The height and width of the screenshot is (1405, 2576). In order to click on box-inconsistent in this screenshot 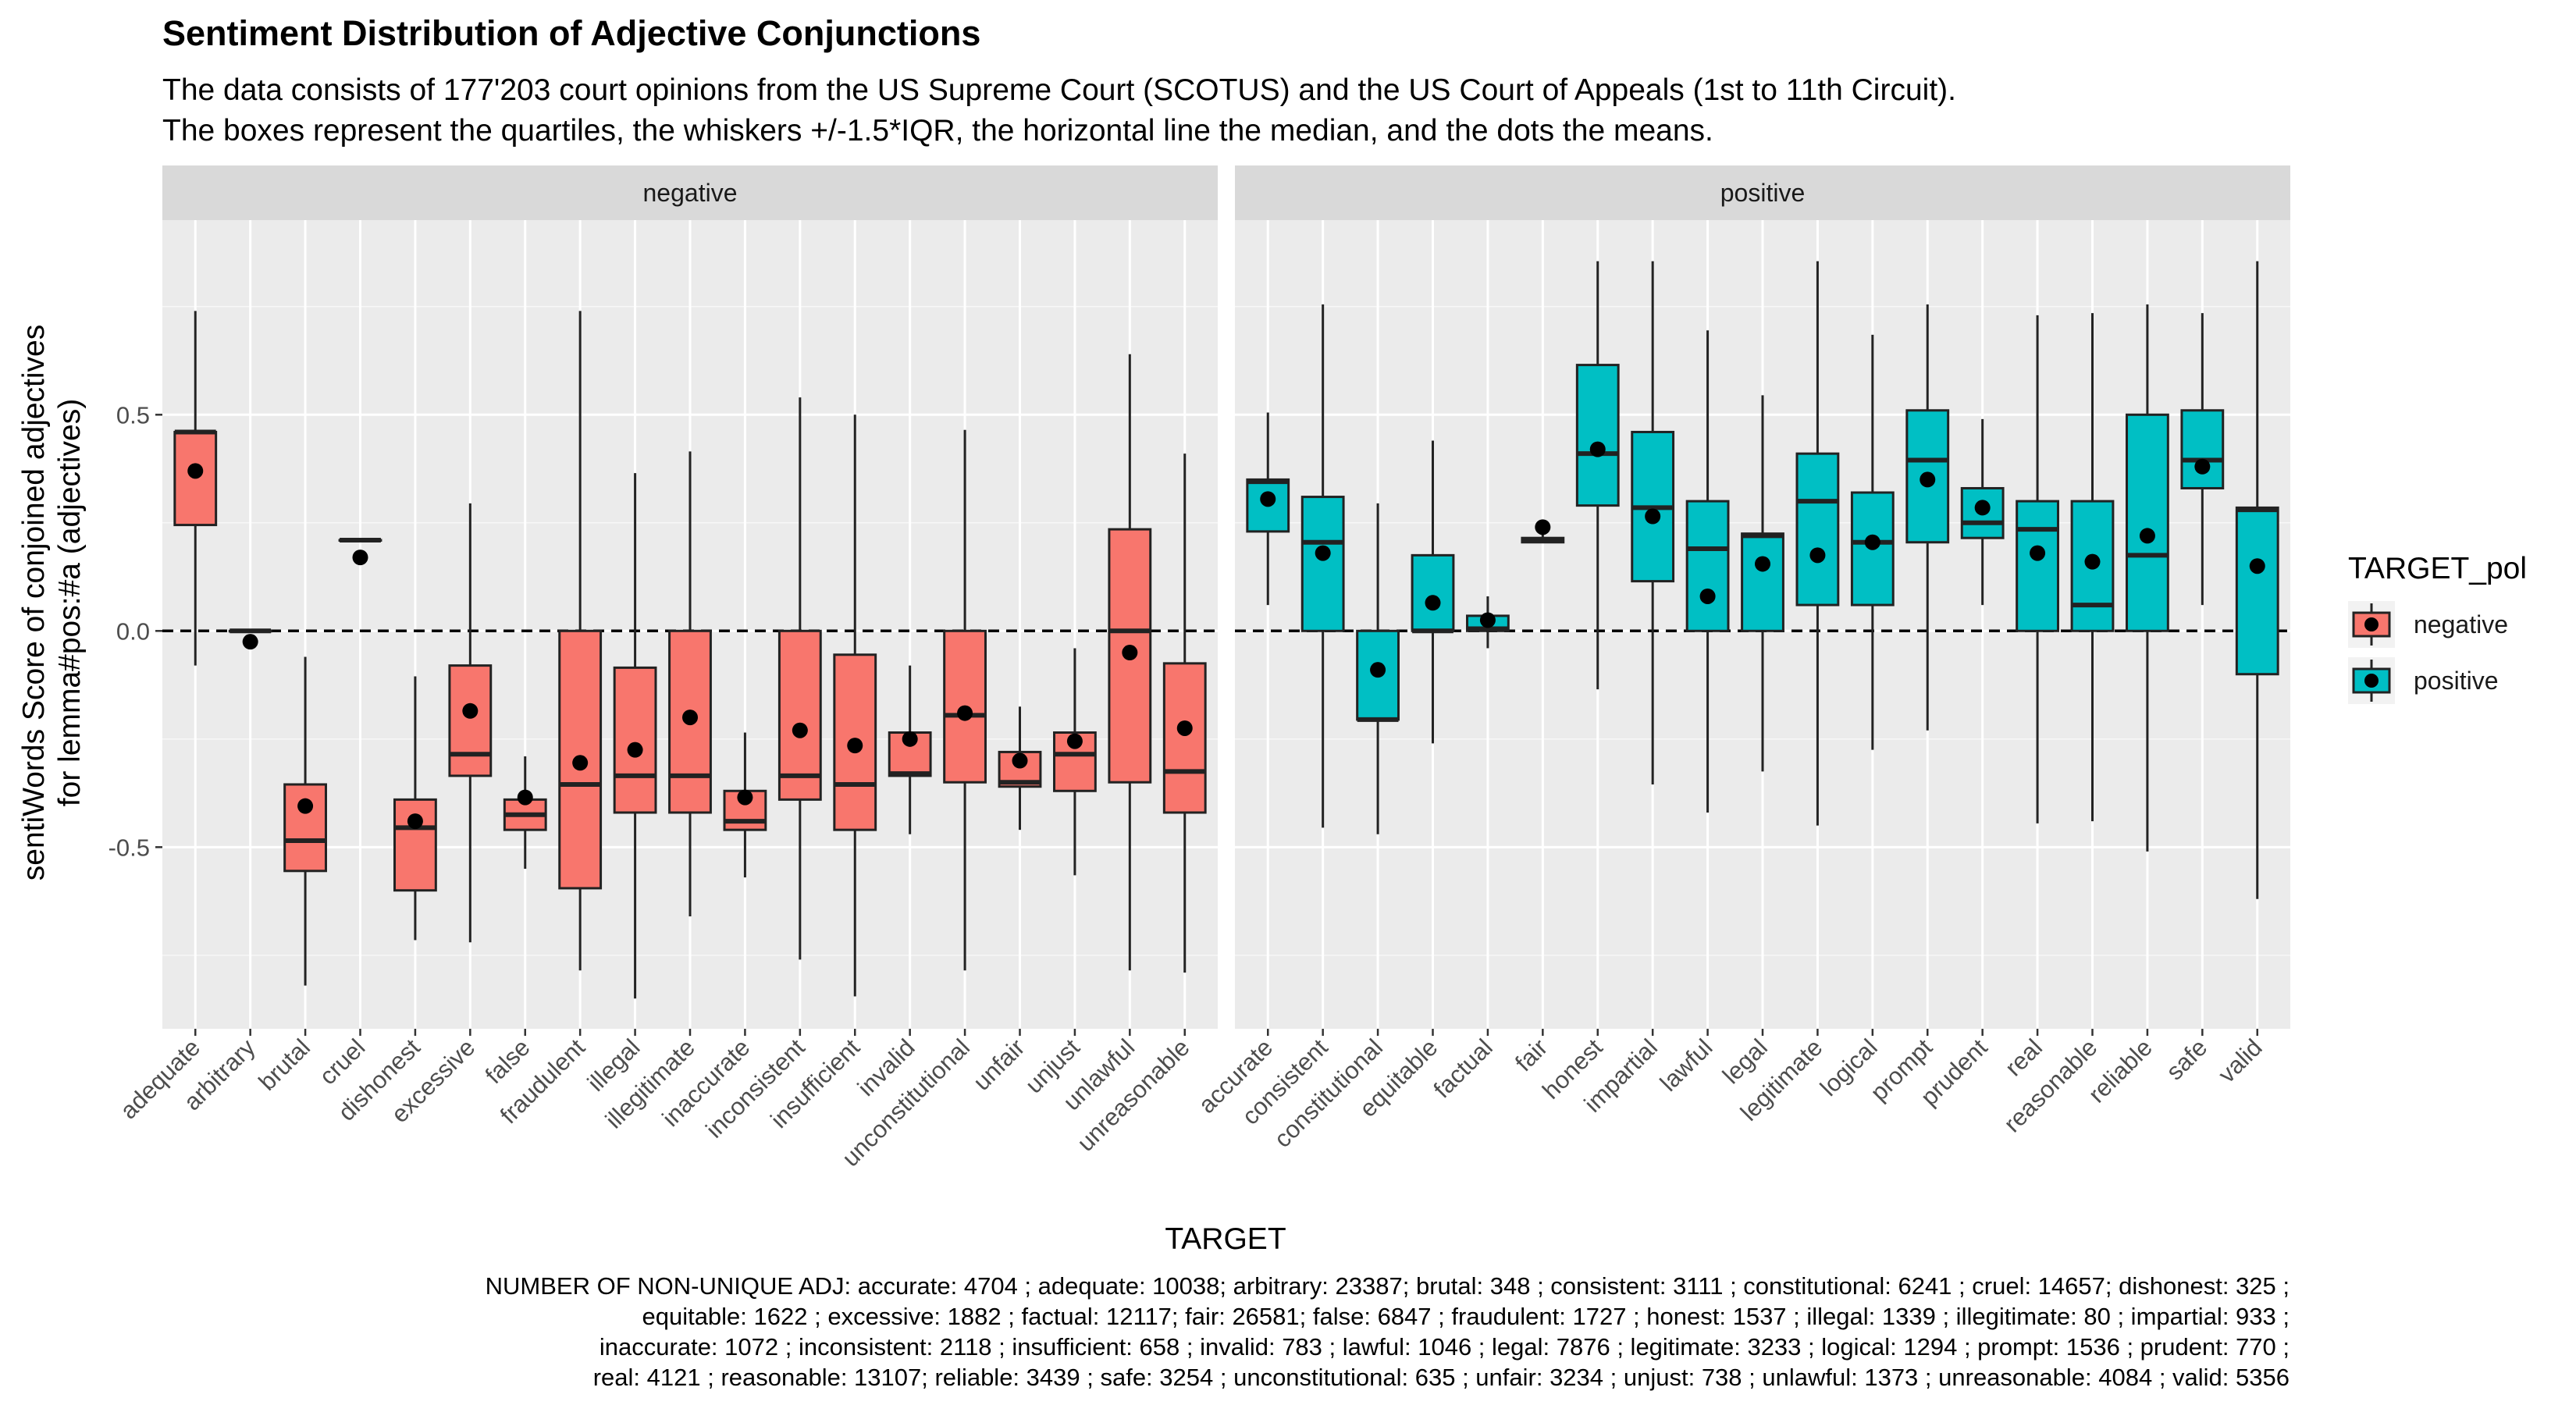, I will do `click(799, 679)`.